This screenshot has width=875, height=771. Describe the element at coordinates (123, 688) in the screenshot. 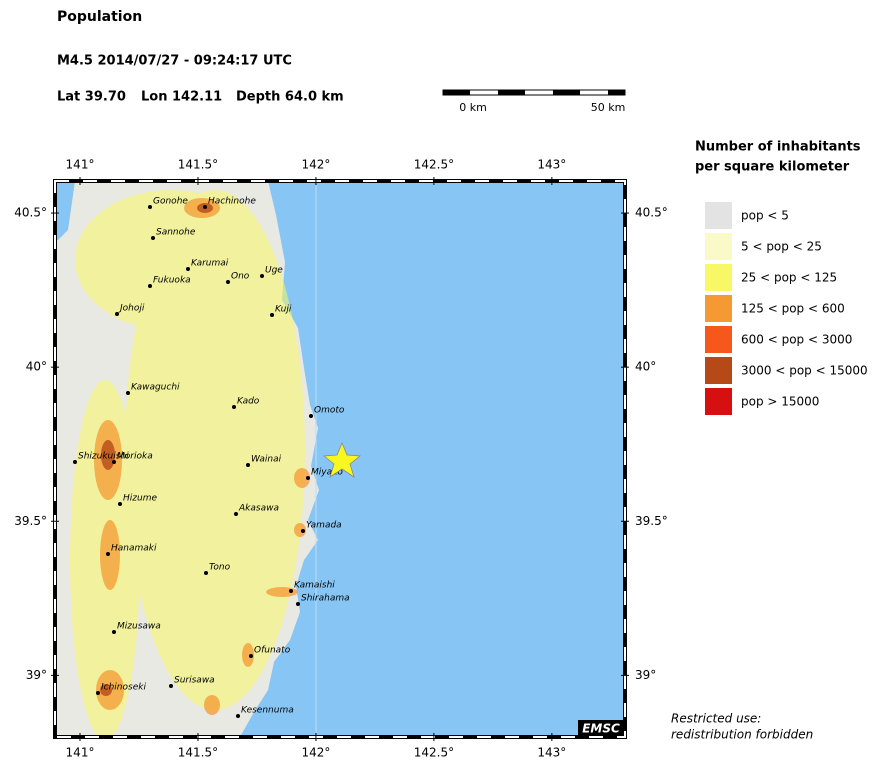

I see `city-label: Ichinoseki` at that location.